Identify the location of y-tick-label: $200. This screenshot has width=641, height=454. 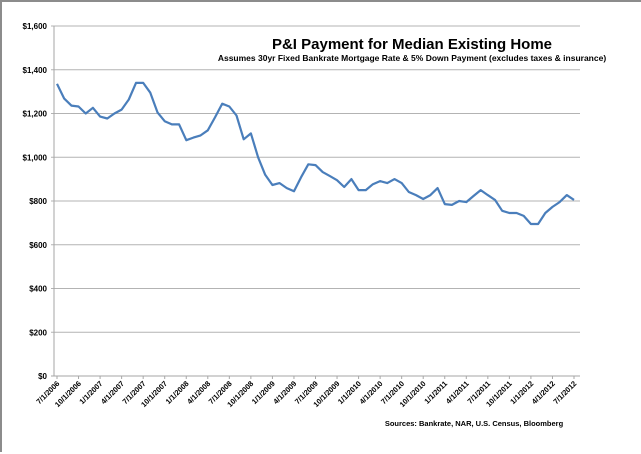
(38, 332).